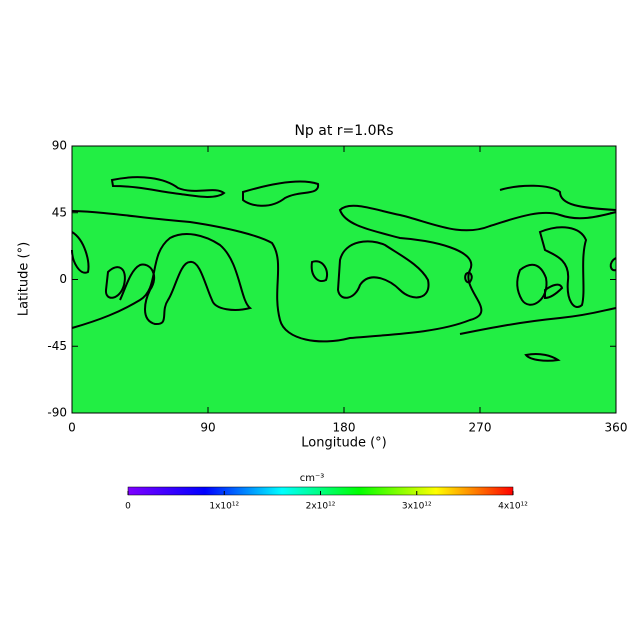 The image size is (640, 644). I want to click on colorbar-label: cm⁻³, so click(312, 478).